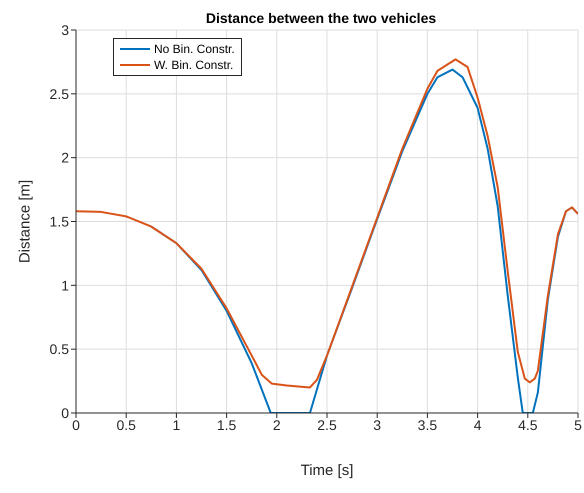 The height and width of the screenshot is (493, 584). Describe the element at coordinates (478, 424) in the screenshot. I see `x-tick-label: 4` at that location.